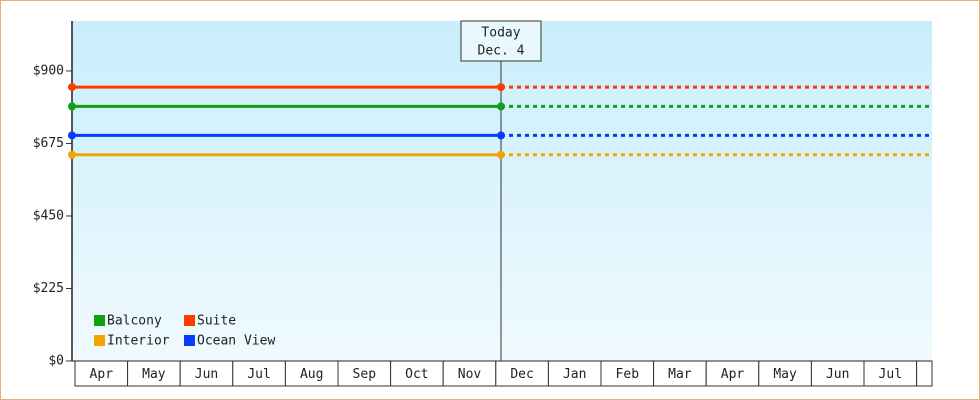  What do you see at coordinates (48, 288) in the screenshot?
I see `y-tick-label: $225` at bounding box center [48, 288].